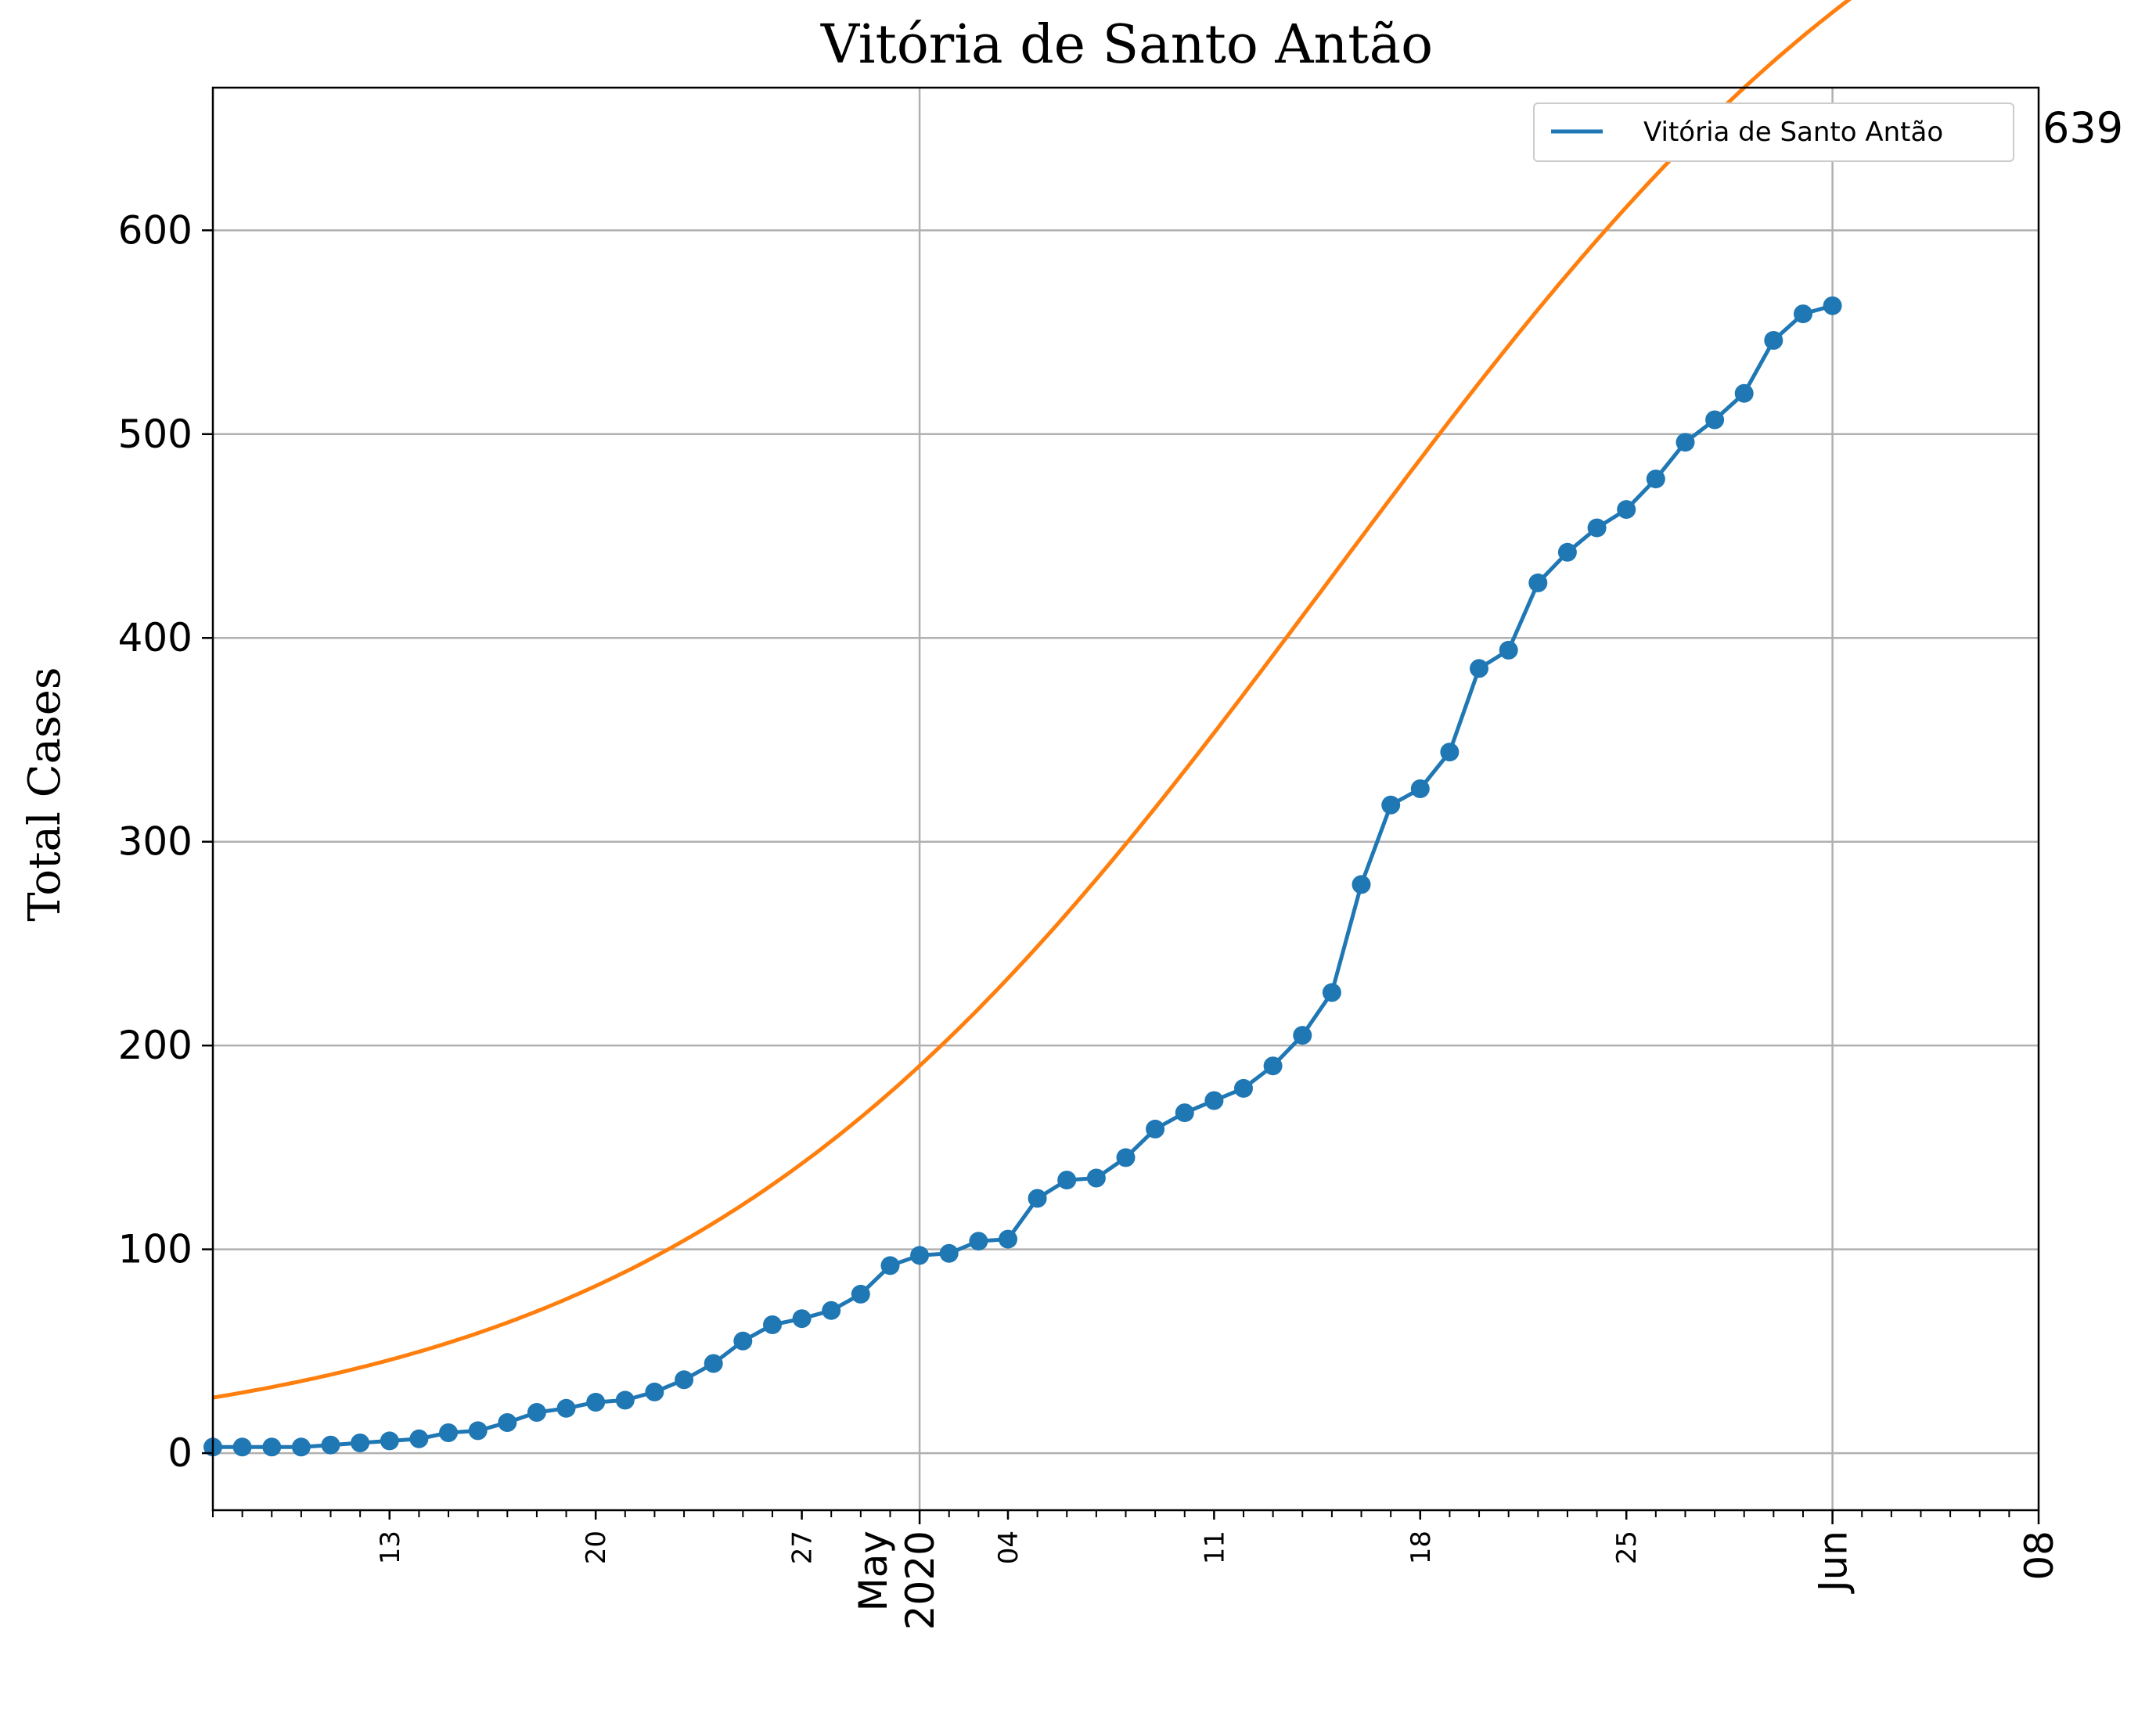  What do you see at coordinates (1421, 1547) in the screenshot?
I see `x-tick-label: 18` at bounding box center [1421, 1547].